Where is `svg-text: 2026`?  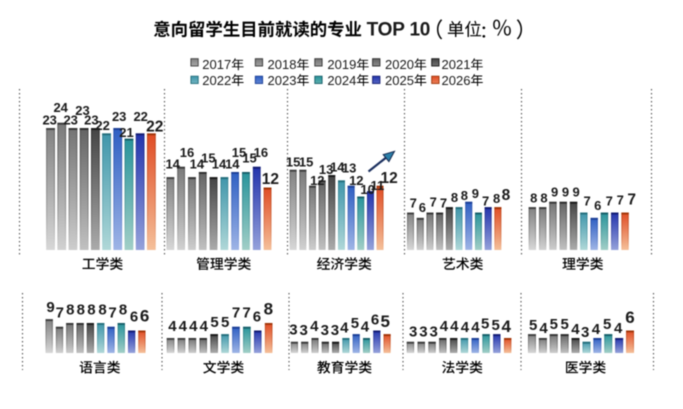 svg-text: 2026 is located at coordinates (456, 80).